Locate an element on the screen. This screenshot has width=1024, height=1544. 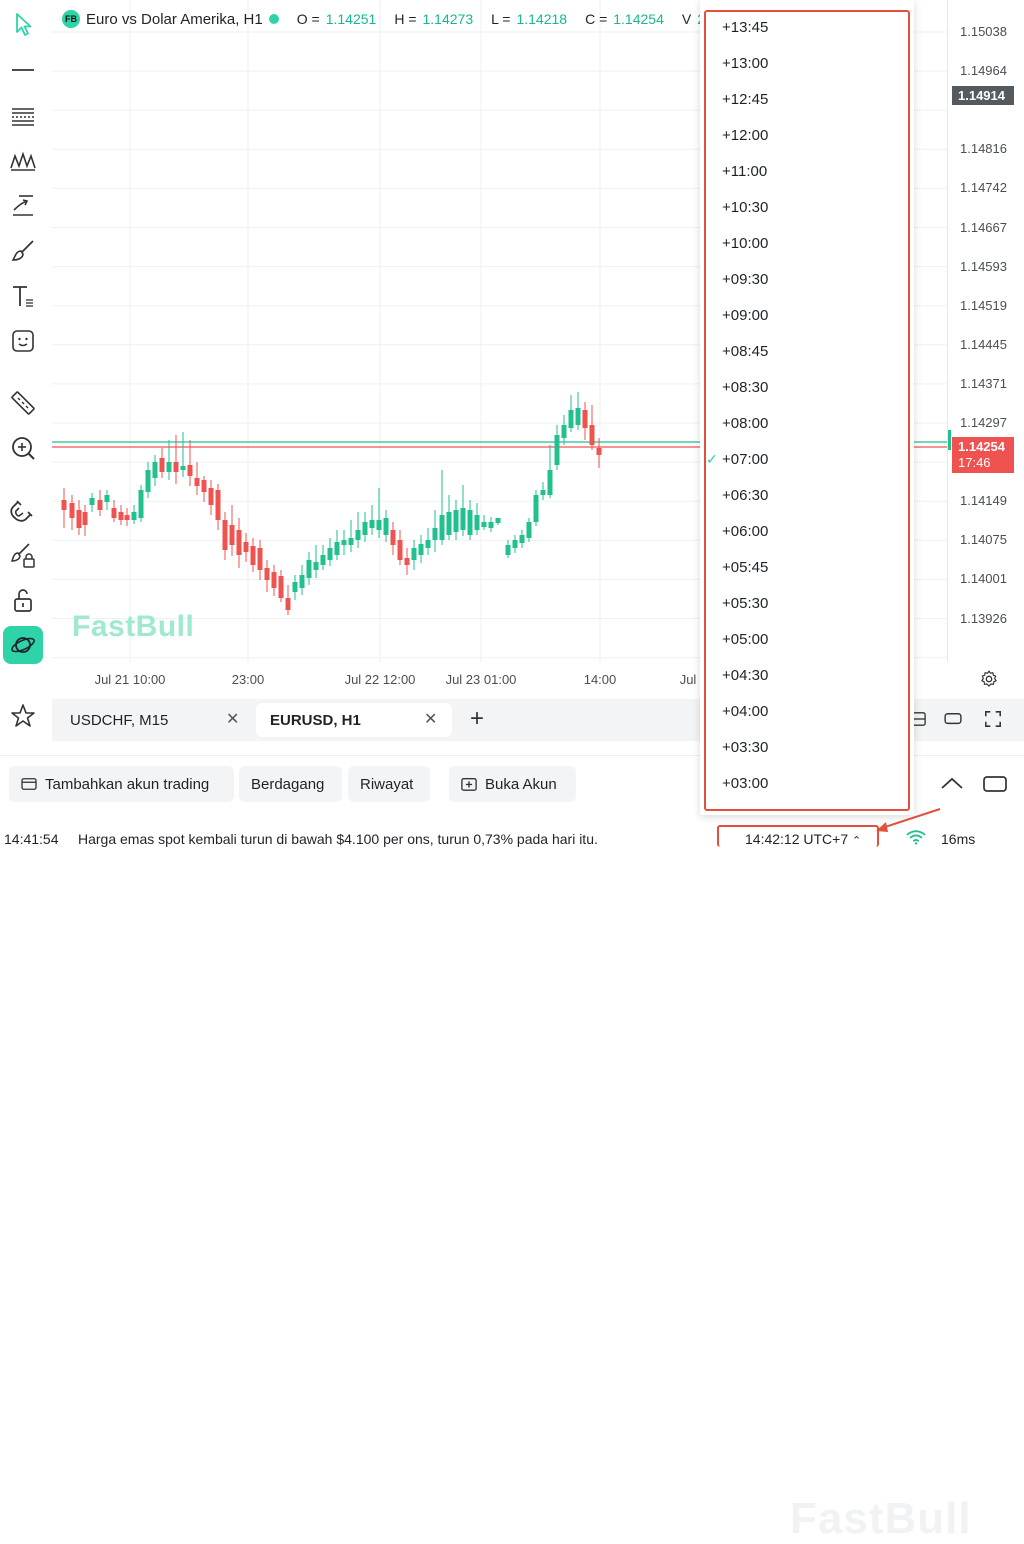
timezone-option: +03:30 is located at coordinates (807, 748).